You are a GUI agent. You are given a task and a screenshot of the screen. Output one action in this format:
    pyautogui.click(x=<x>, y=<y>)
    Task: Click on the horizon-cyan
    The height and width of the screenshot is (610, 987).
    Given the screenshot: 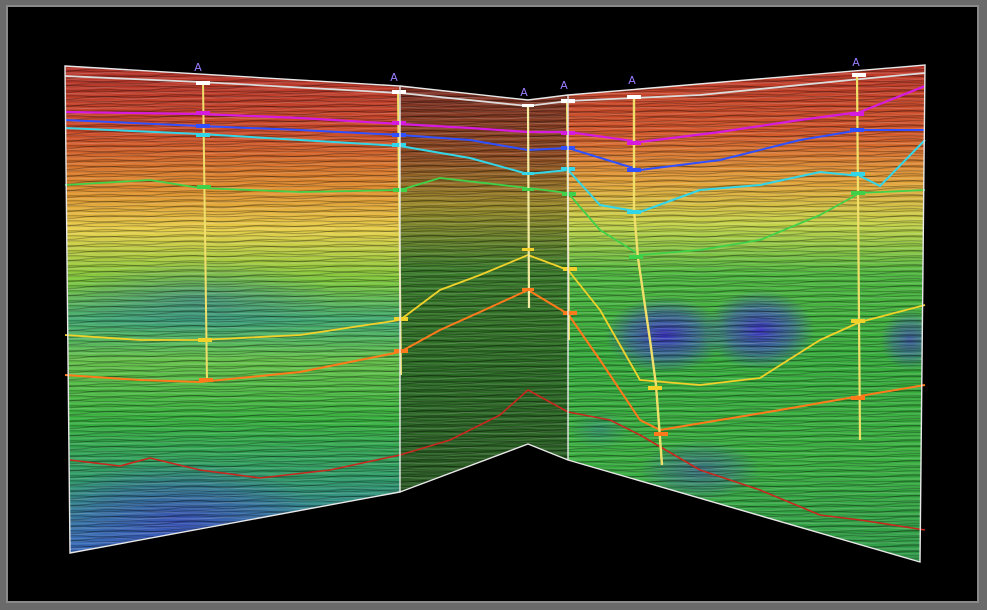 What is the action you would take?
    pyautogui.click(x=495, y=170)
    